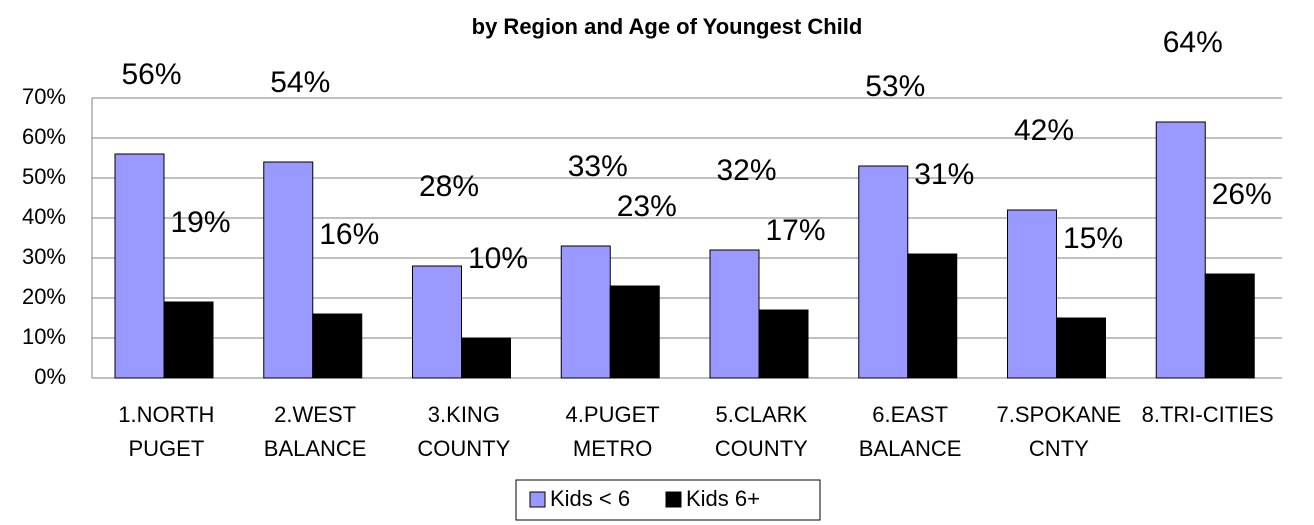 This screenshot has height=525, width=1314. What do you see at coordinates (1242, 194) in the screenshot?
I see `data-label: 26%` at bounding box center [1242, 194].